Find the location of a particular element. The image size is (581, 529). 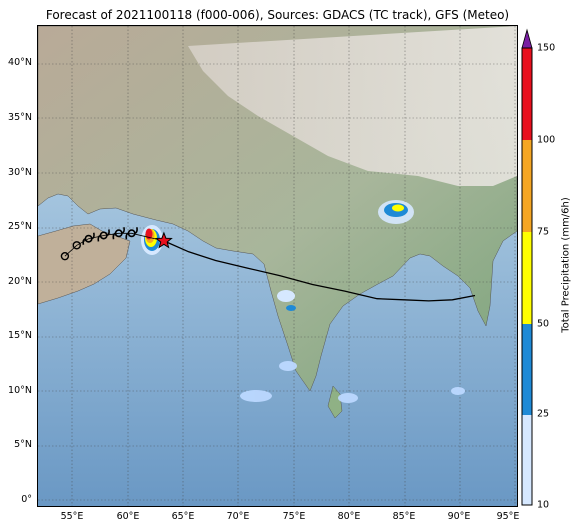

lon-tick: 70°E is located at coordinates (238, 516).